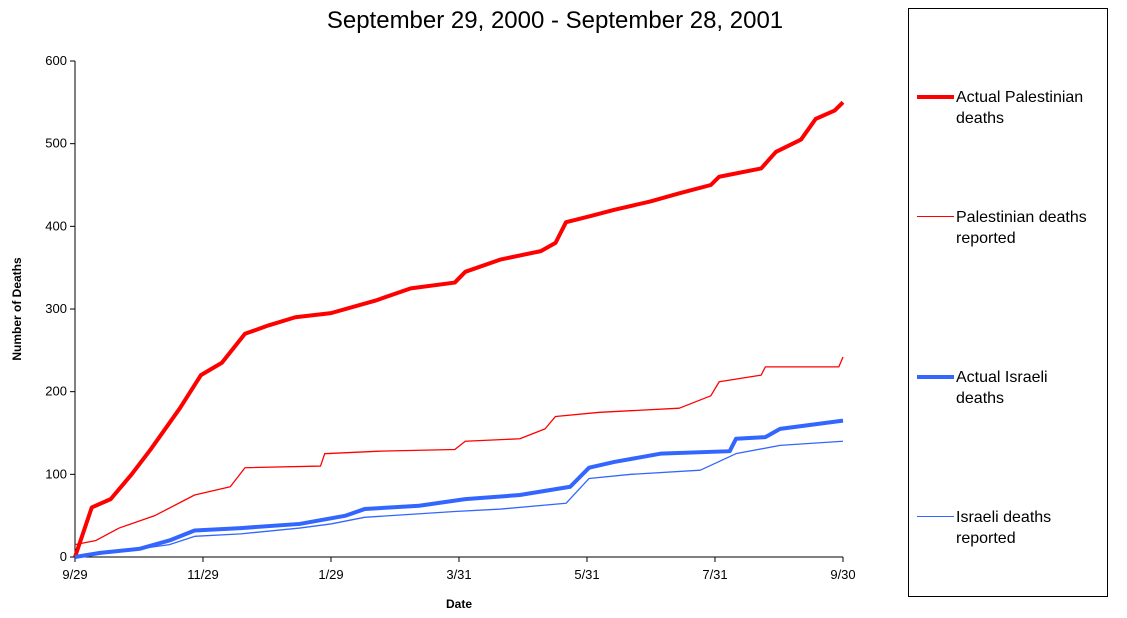  I want to click on y-tick-label: 100, so click(56, 473).